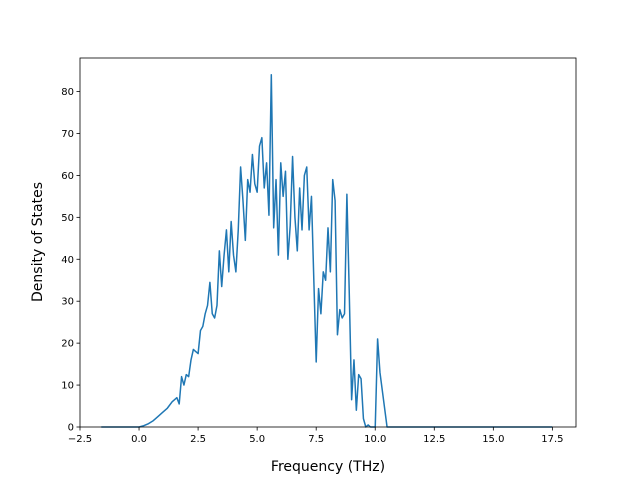  Describe the element at coordinates (67, 176) in the screenshot. I see `y-tick-label: 60` at that location.